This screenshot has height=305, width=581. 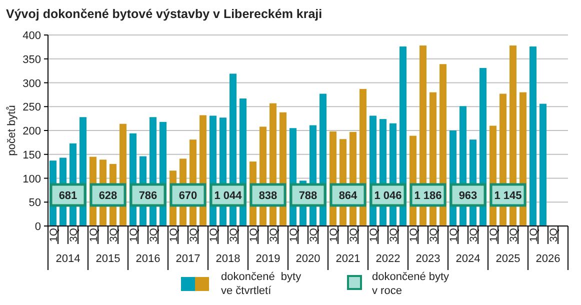 I want to click on text: 2018, so click(x=228, y=259).